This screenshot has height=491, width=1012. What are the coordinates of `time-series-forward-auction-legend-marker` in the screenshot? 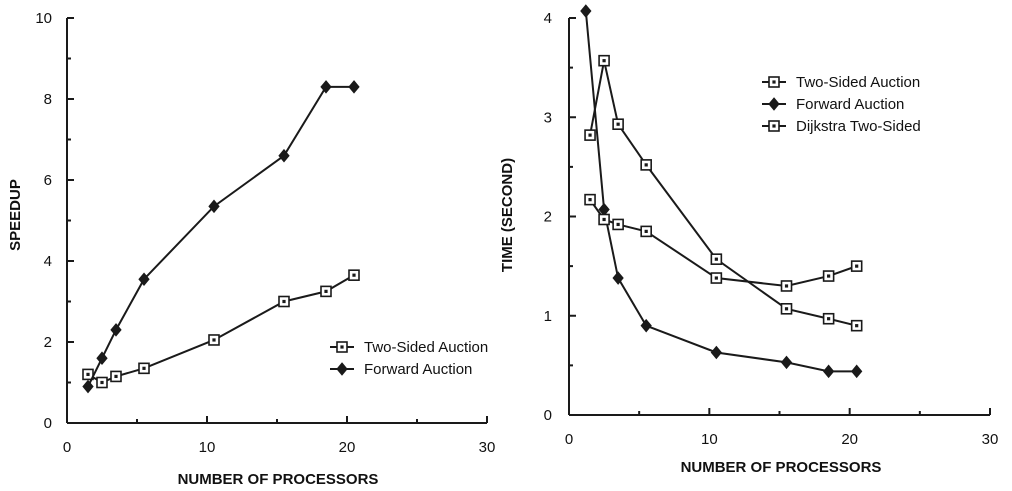 It's located at (774, 104).